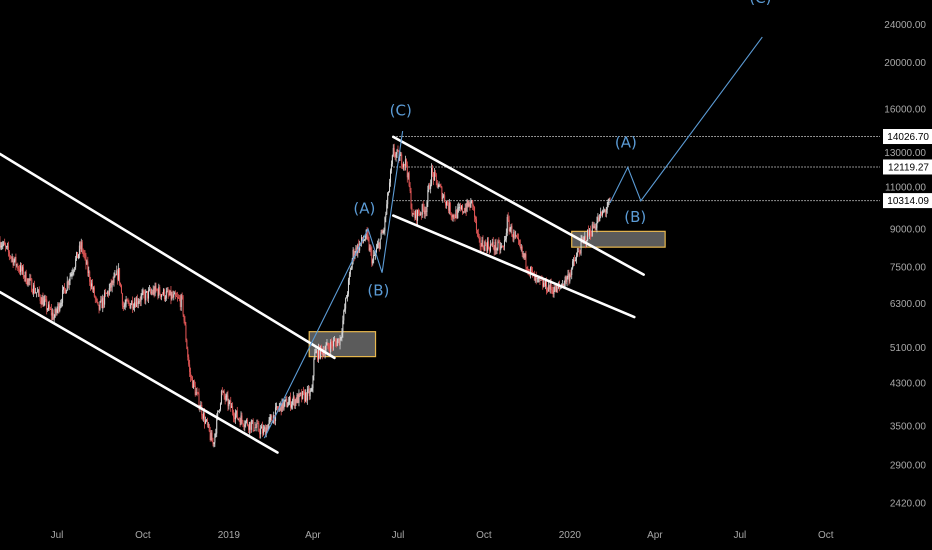 The height and width of the screenshot is (550, 932). What do you see at coordinates (655, 535) in the screenshot?
I see `x-tick-label: Apr` at bounding box center [655, 535].